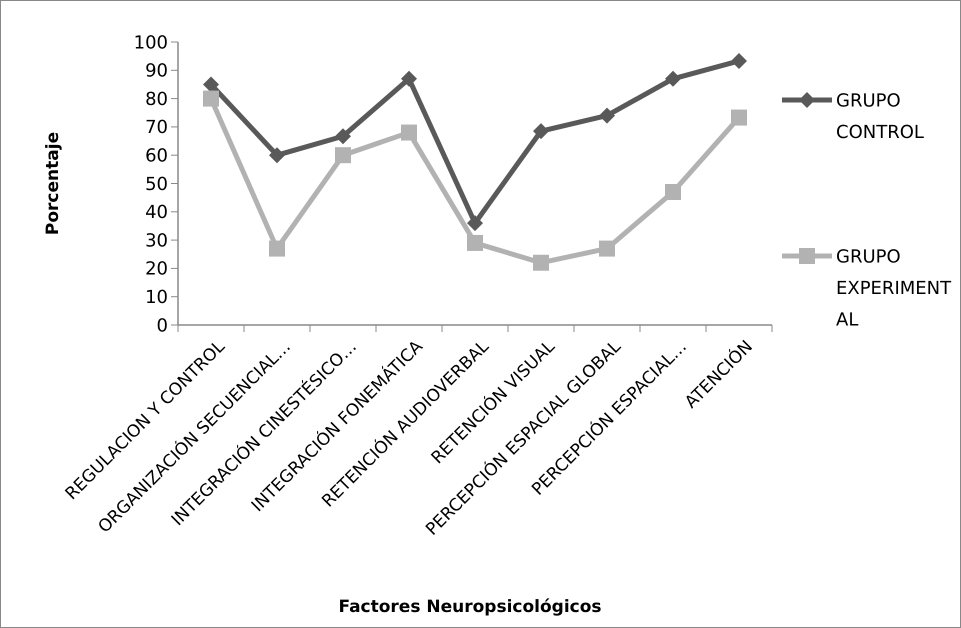  Describe the element at coordinates (156, 241) in the screenshot. I see `y-tick-label: 30` at that location.